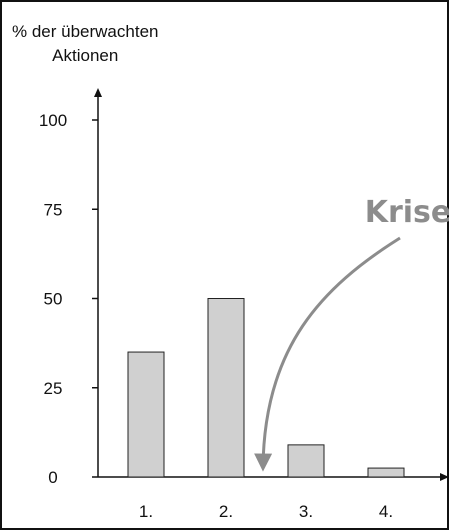 The height and width of the screenshot is (532, 449). What do you see at coordinates (146, 511) in the screenshot?
I see `x-tick-label: 1.` at bounding box center [146, 511].